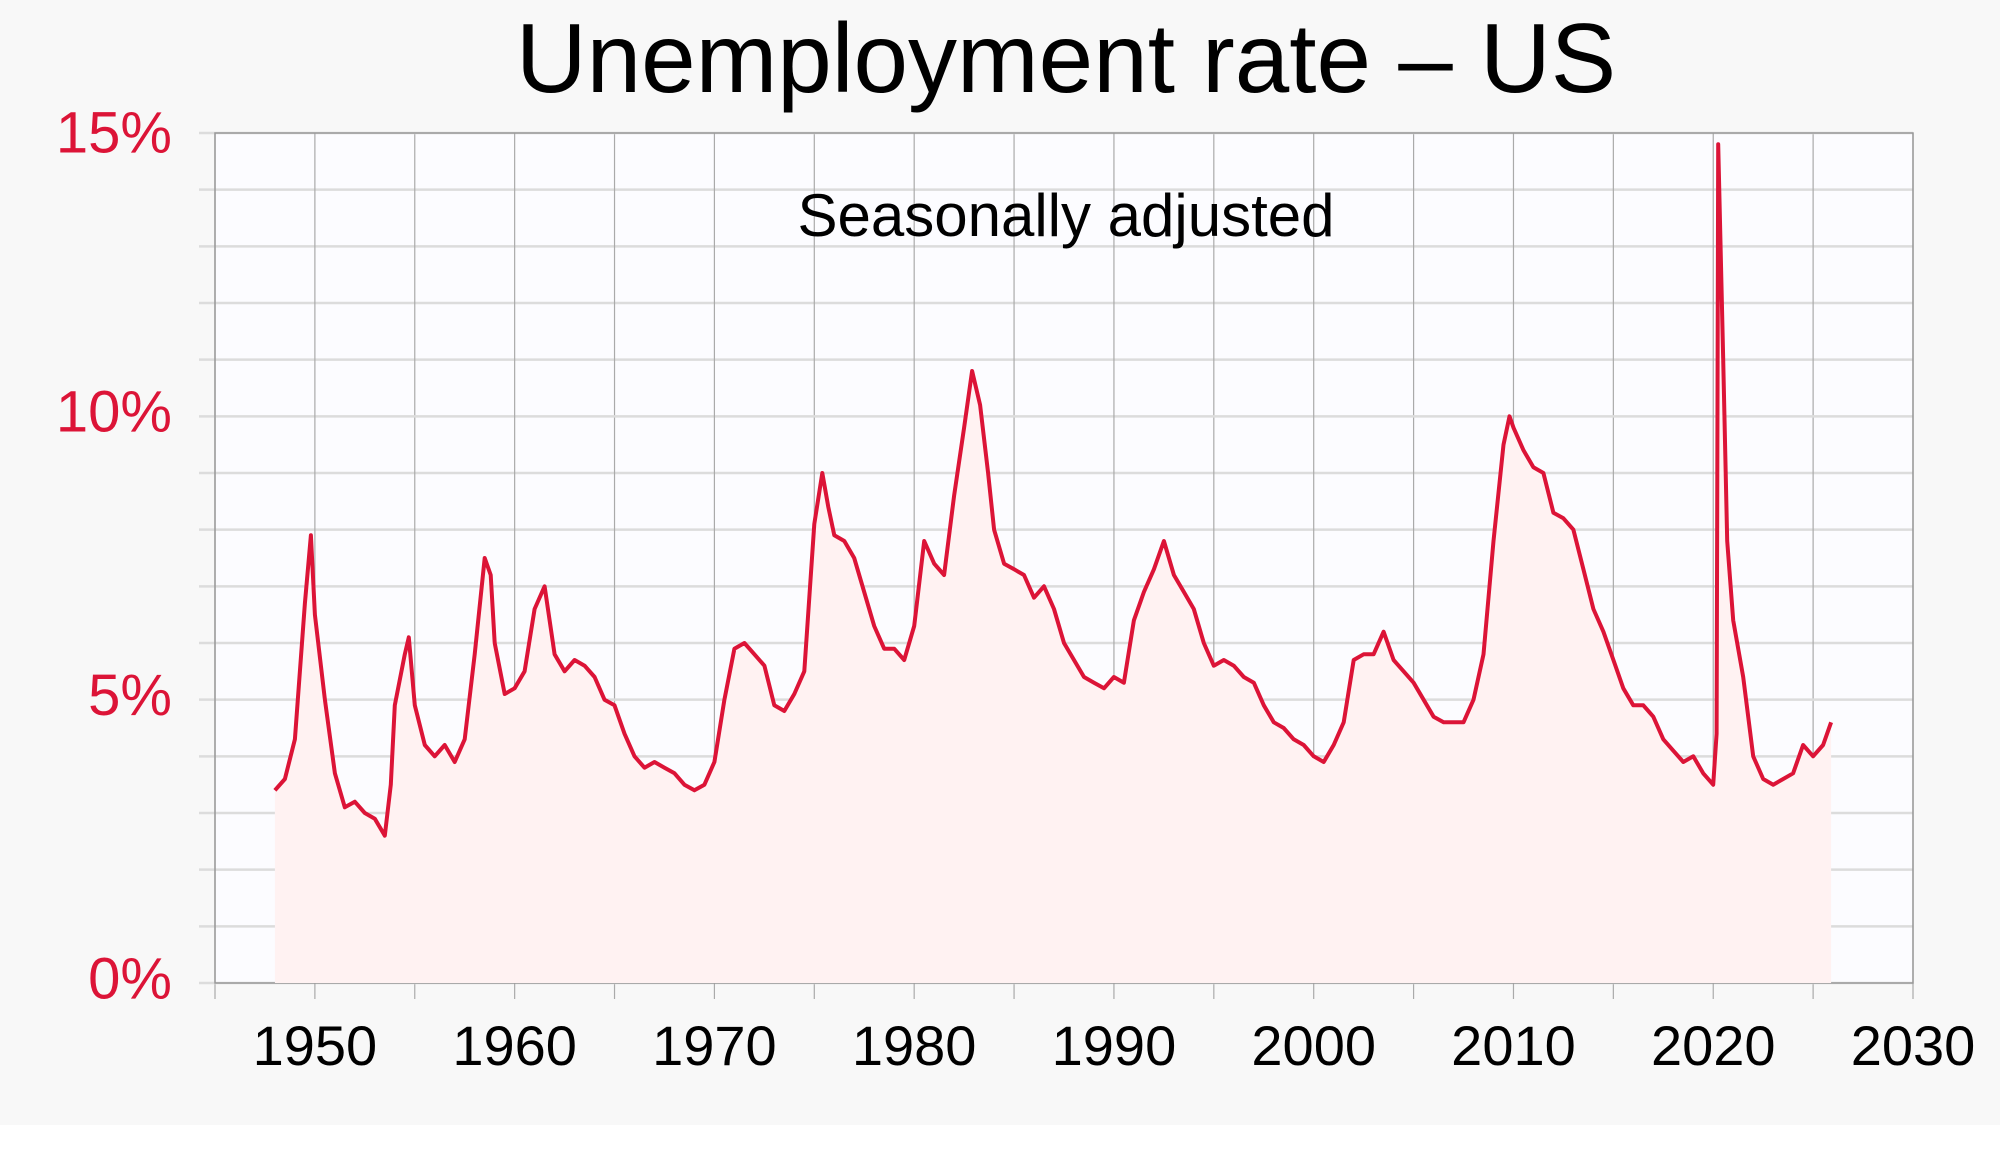 This screenshot has width=2000, height=1155. Describe the element at coordinates (114, 132) in the screenshot. I see `y-tick-label: 15%` at that location.